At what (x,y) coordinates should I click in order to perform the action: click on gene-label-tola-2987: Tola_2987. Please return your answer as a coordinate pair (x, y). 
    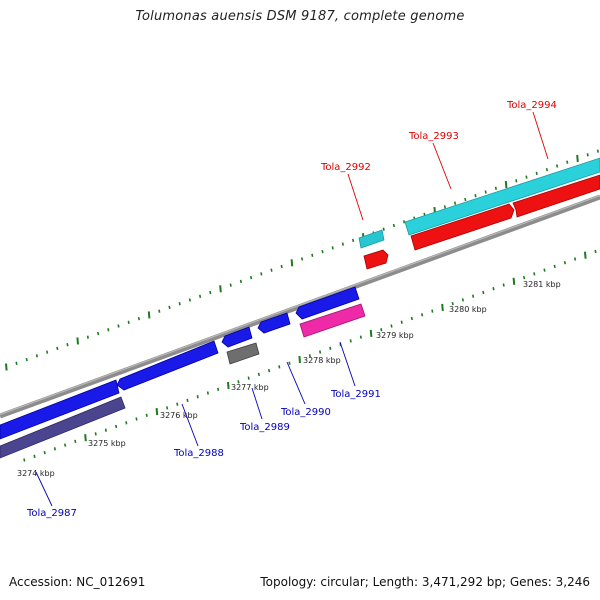
    Looking at the image, I should click on (51, 513).